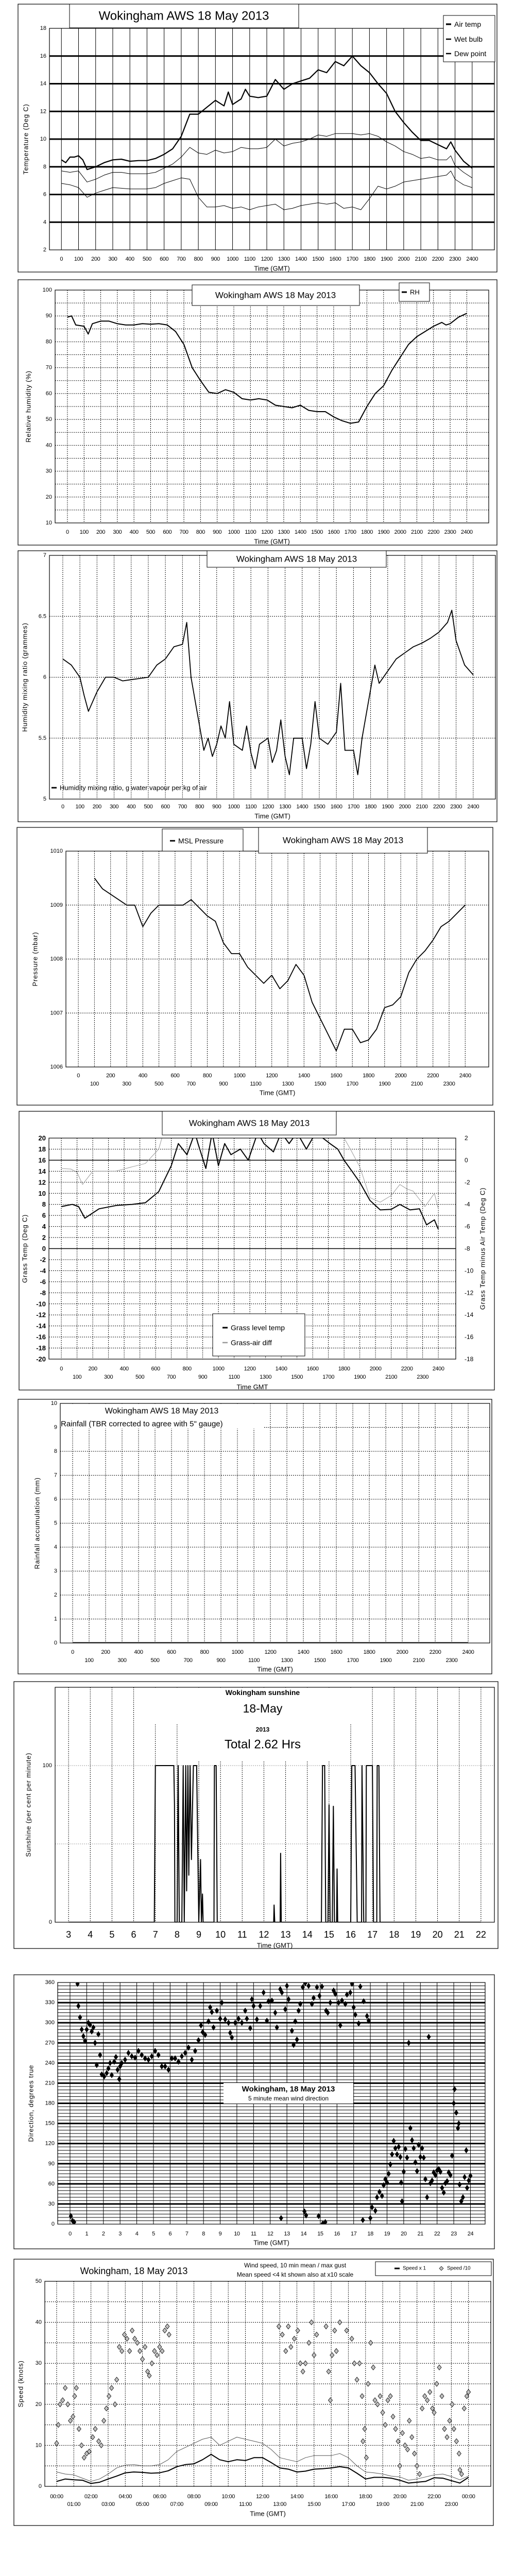 This screenshot has height=2576, width=515. Describe the element at coordinates (194, 2497) in the screenshot. I see `x-tick-label: 08:00` at that location.